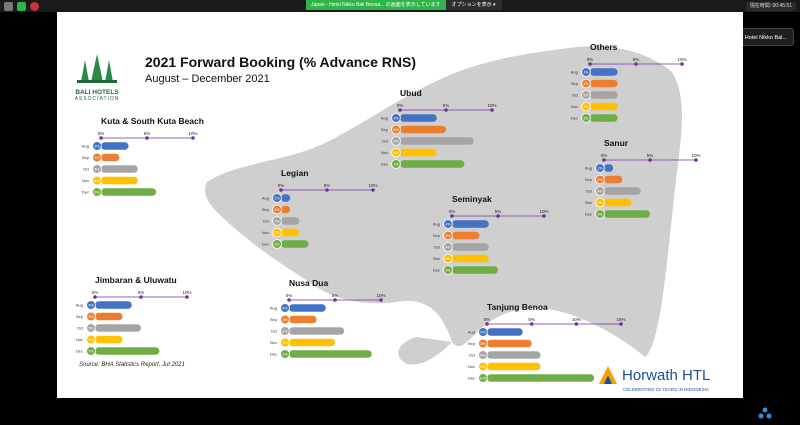 The width and height of the screenshot is (800, 425). What do you see at coordinates (21, 6) in the screenshot?
I see `security-shield-icon` at bounding box center [21, 6].